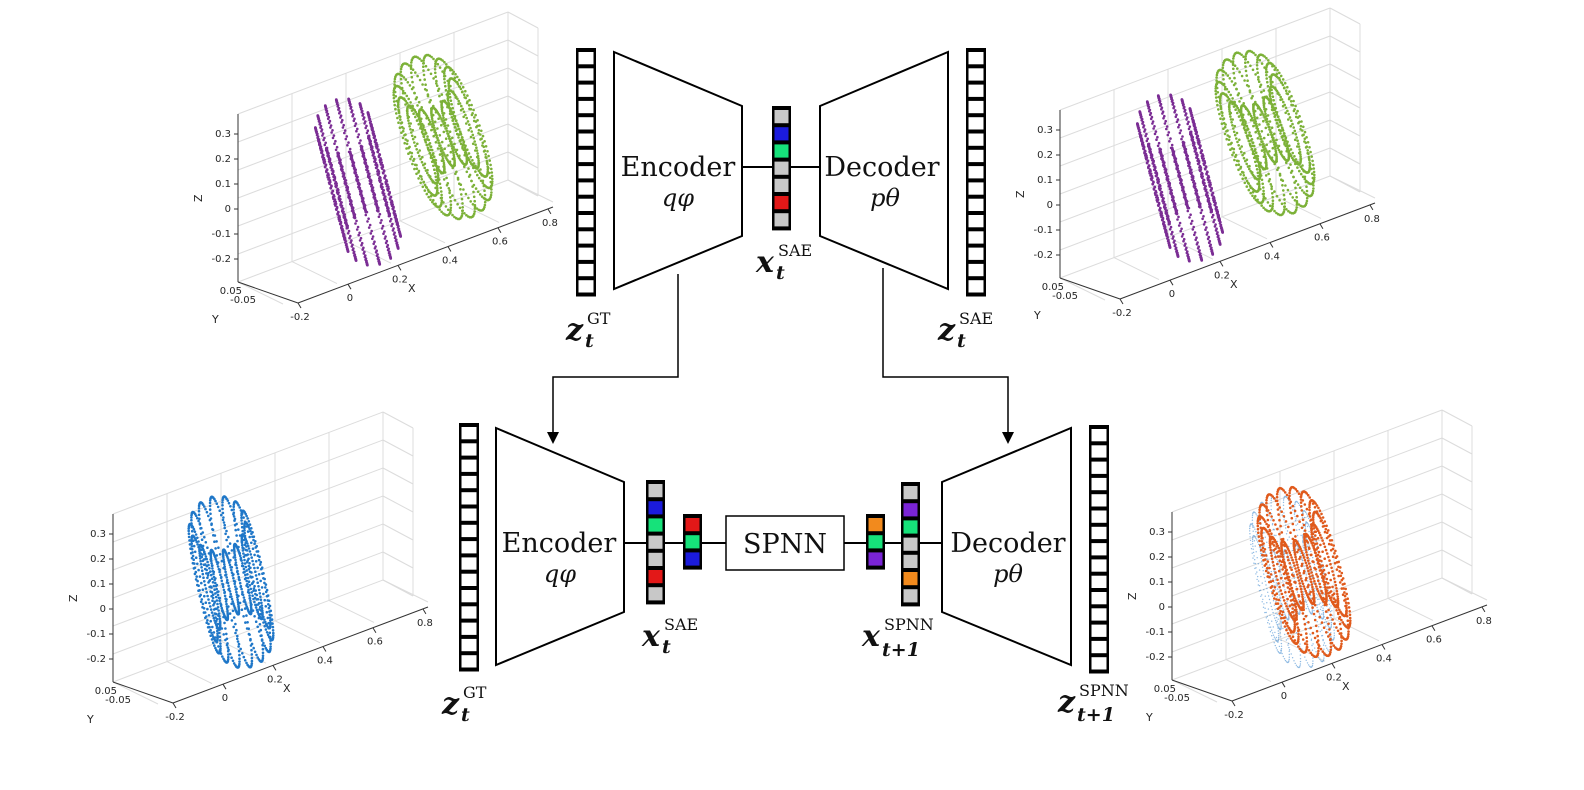 The width and height of the screenshot is (1584, 790). Describe the element at coordinates (692, 542) in the screenshot. I see `spnn-input-vector` at that location.